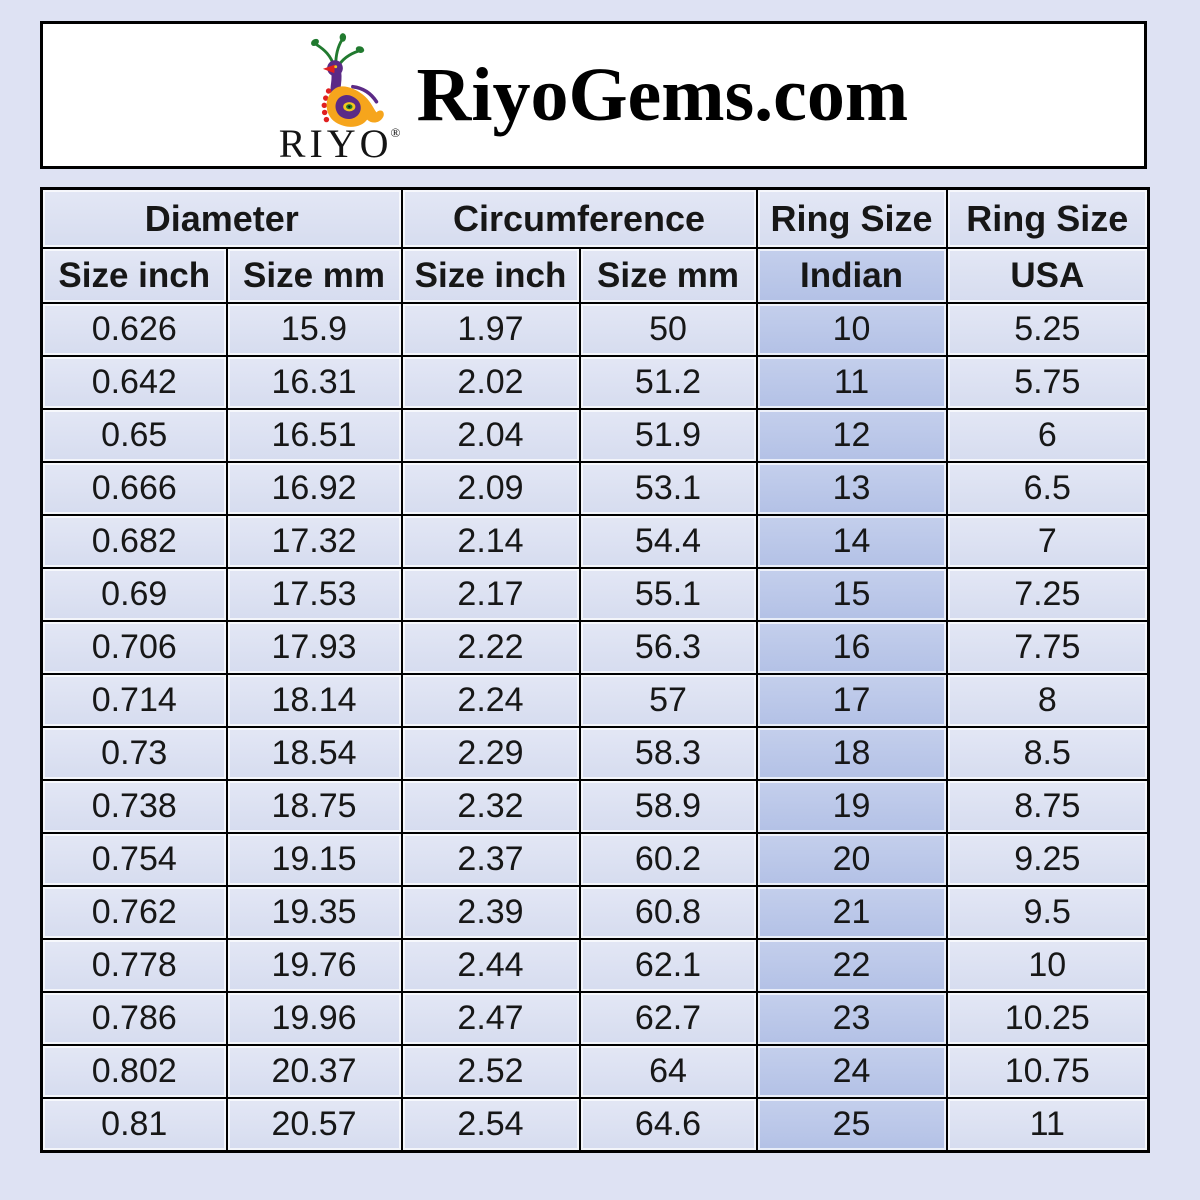  I want to click on cell-usa: 9.5, so click(1047, 912).